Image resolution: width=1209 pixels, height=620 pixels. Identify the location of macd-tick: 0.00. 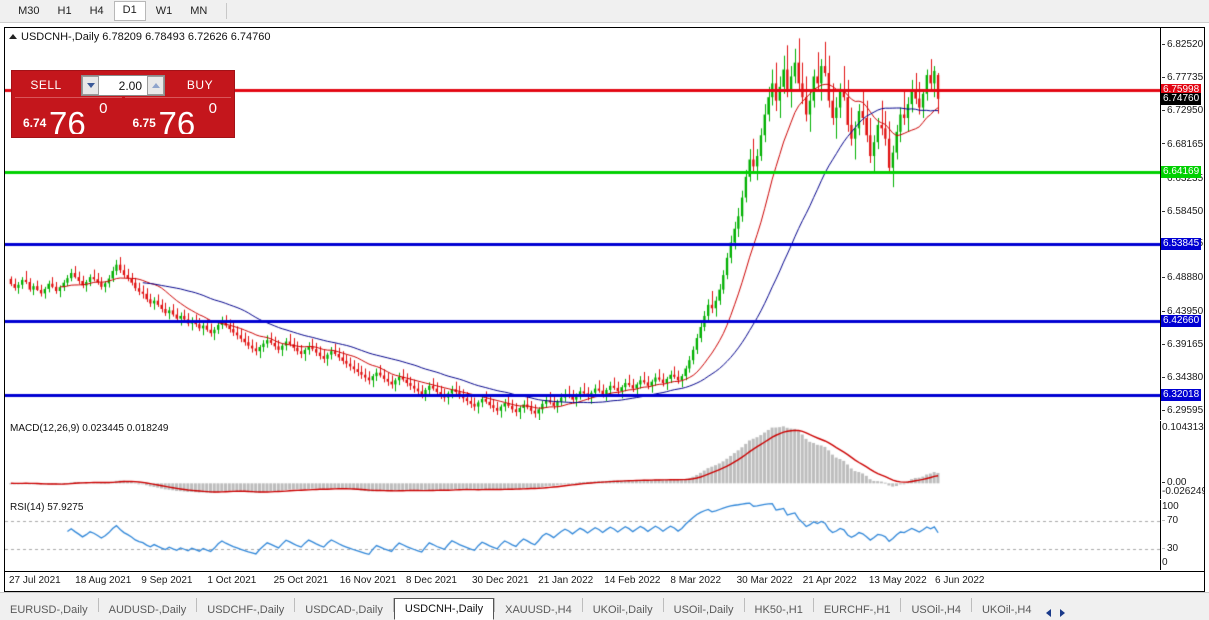
(1174, 483).